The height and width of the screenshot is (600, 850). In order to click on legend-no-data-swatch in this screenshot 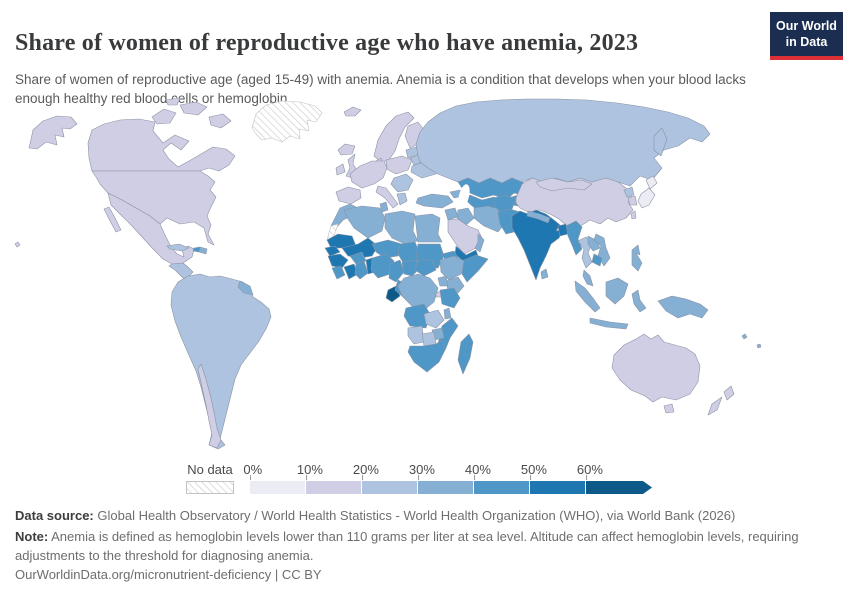, I will do `click(210, 487)`.